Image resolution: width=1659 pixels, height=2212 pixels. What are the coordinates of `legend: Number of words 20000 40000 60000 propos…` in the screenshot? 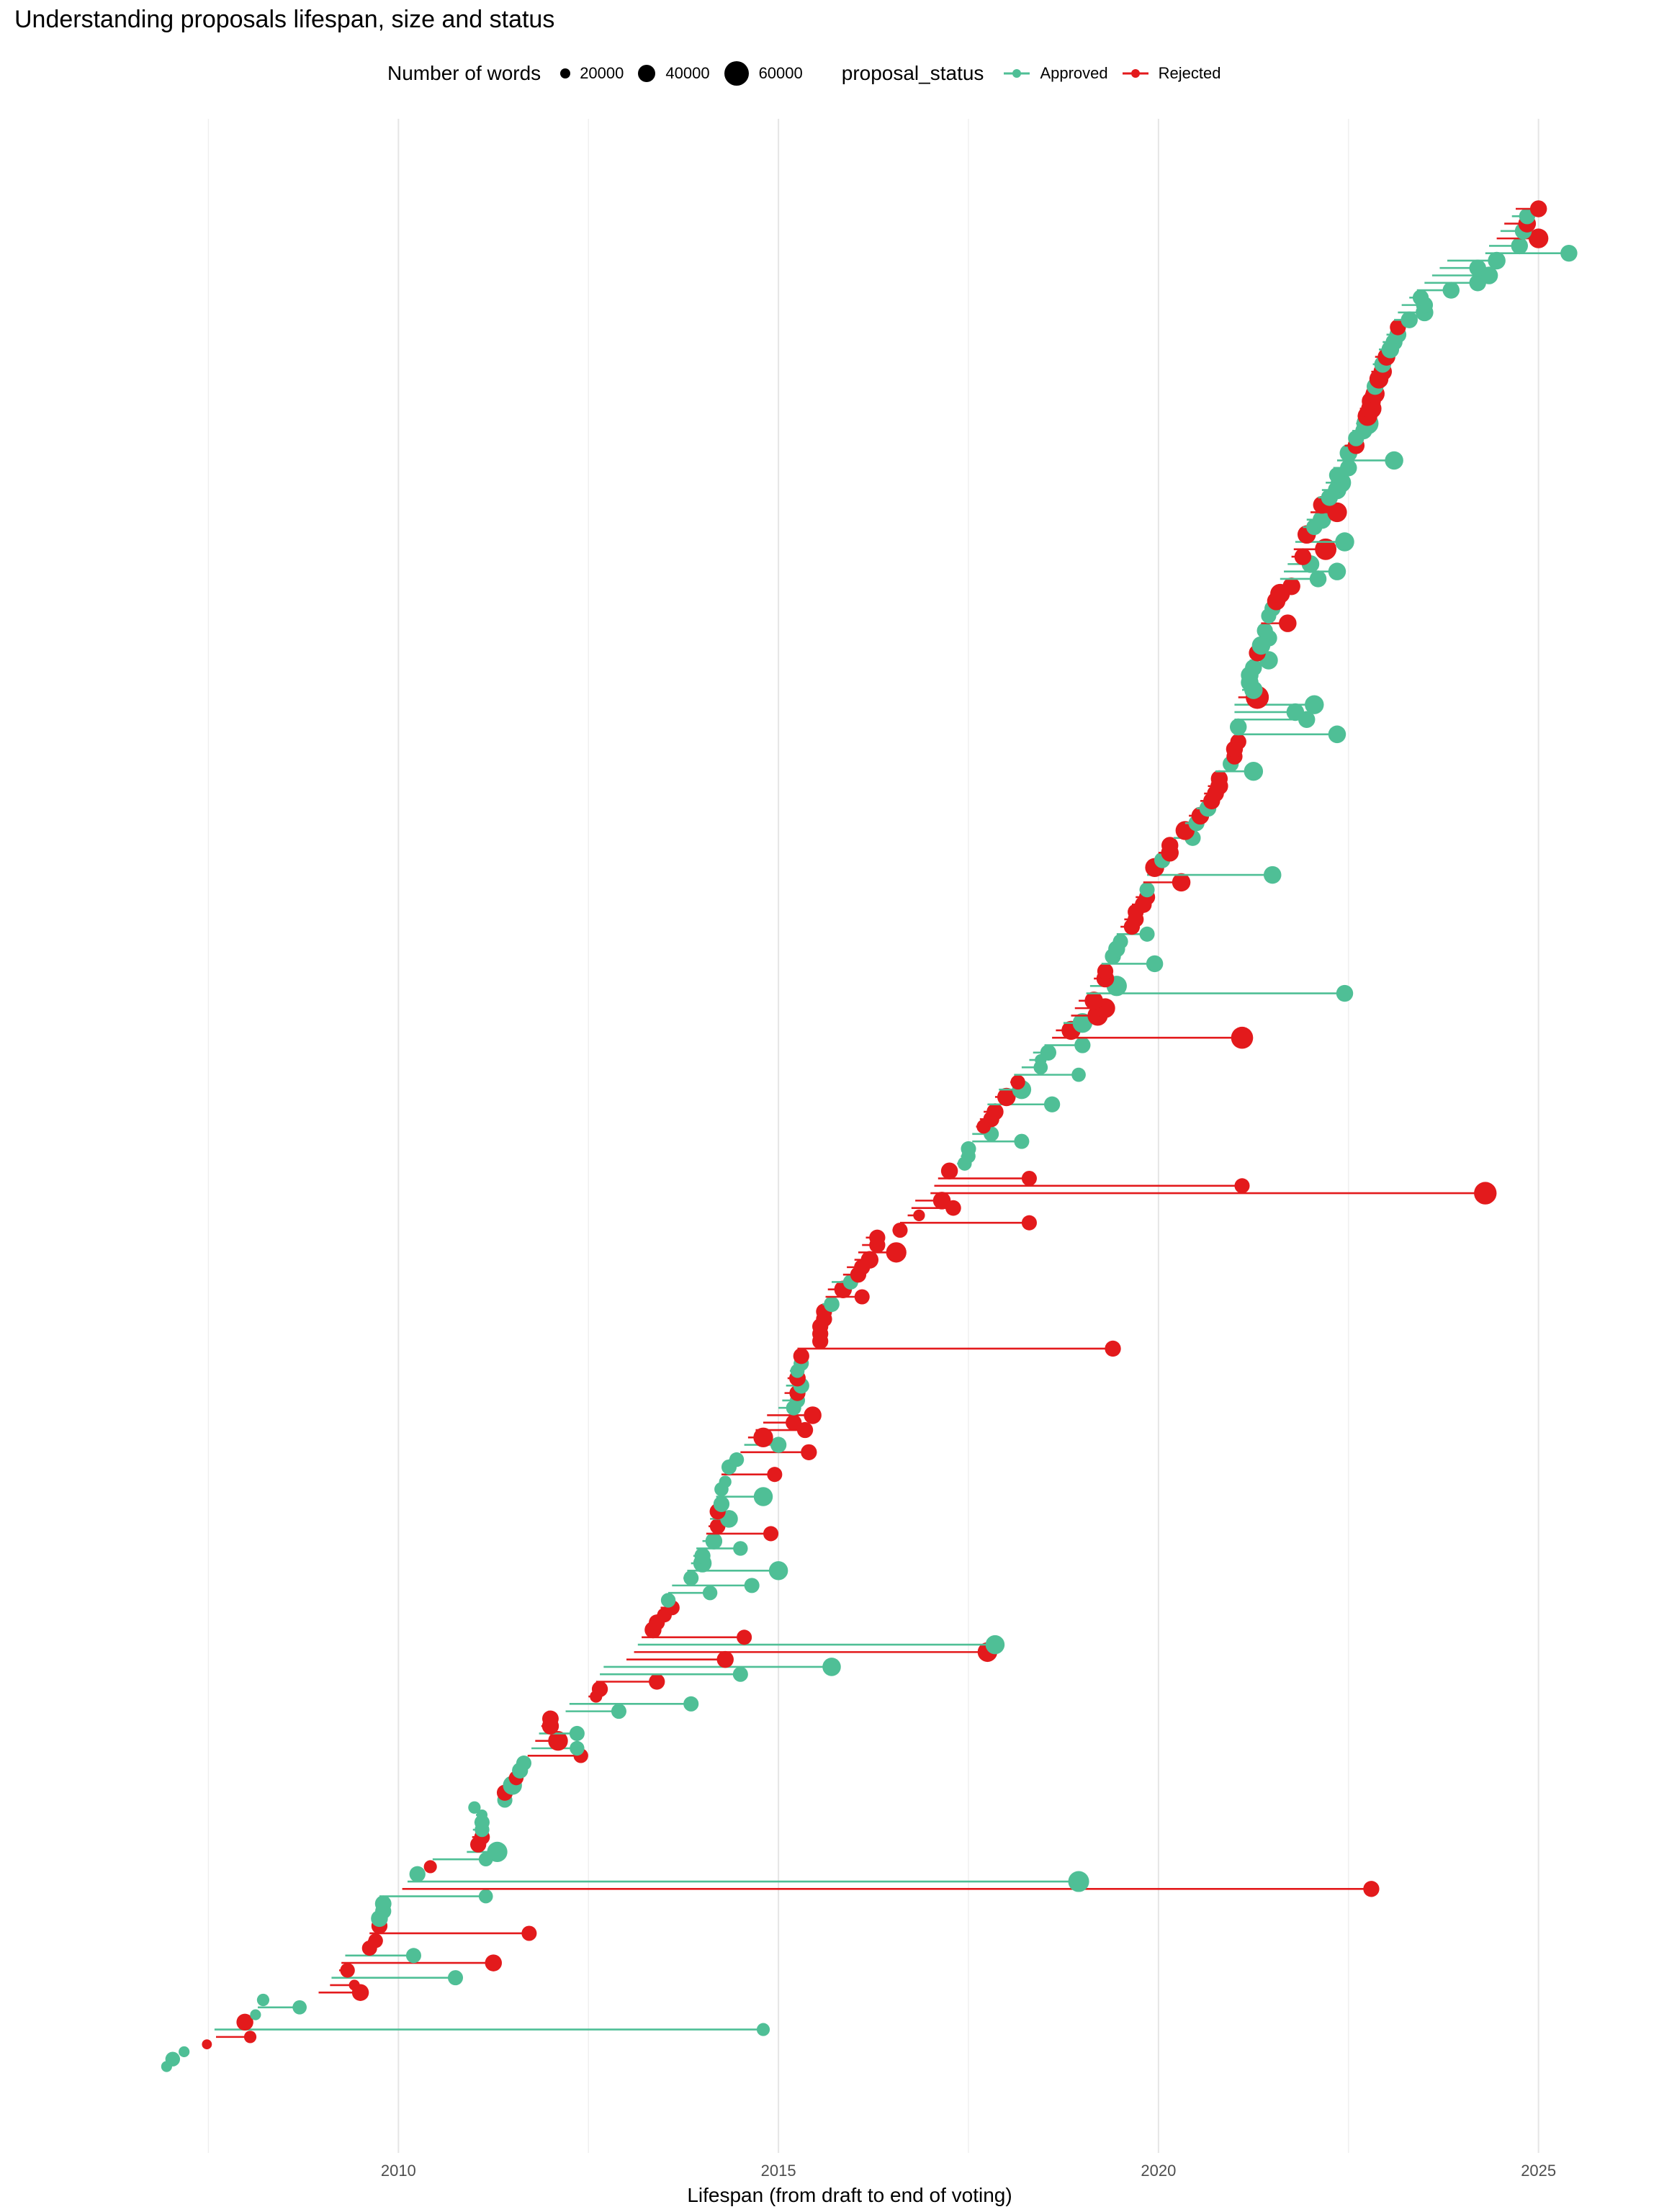 It's located at (823, 73).